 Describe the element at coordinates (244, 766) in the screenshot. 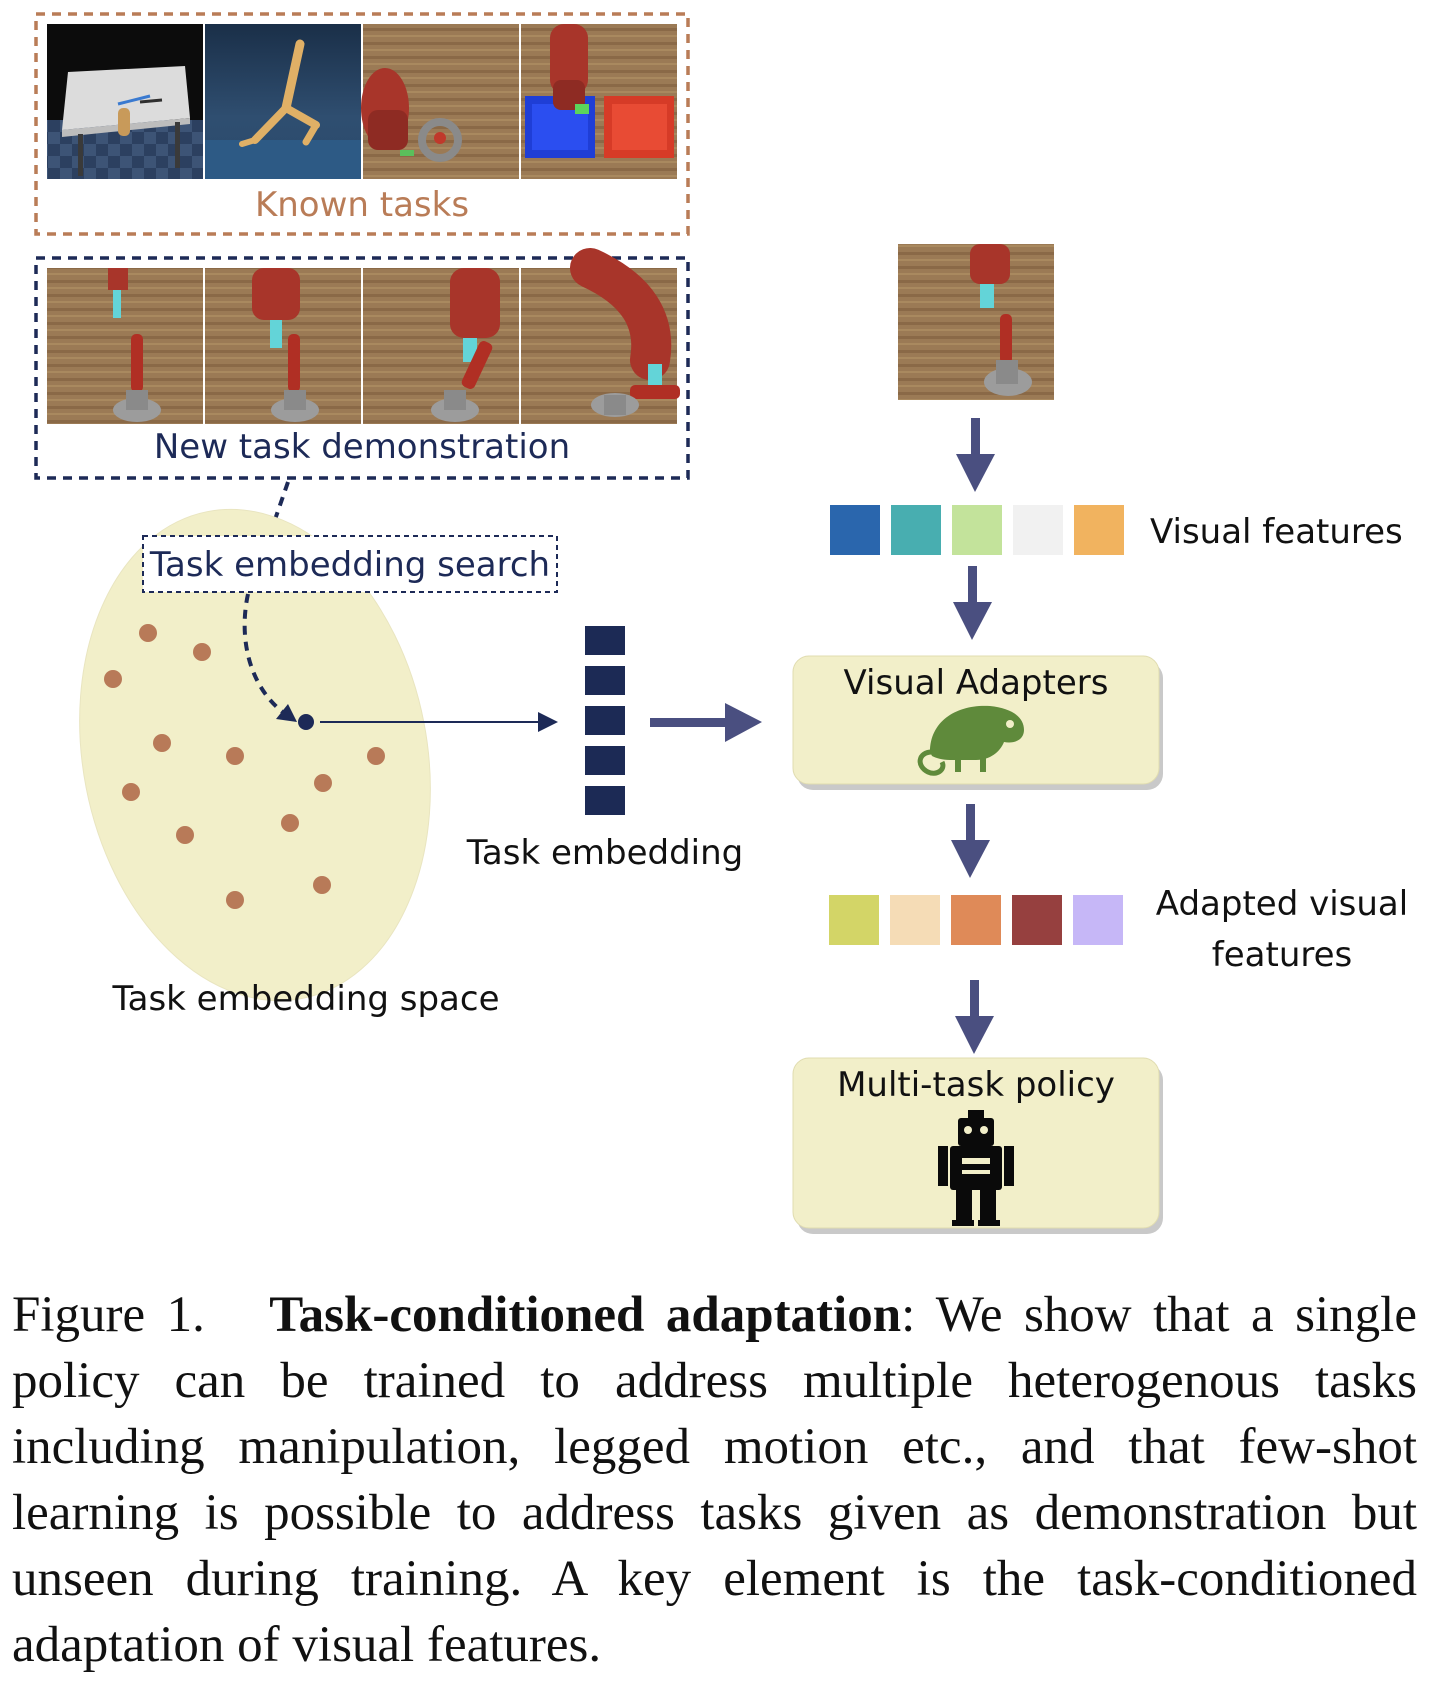

I see `embedding-dots` at that location.